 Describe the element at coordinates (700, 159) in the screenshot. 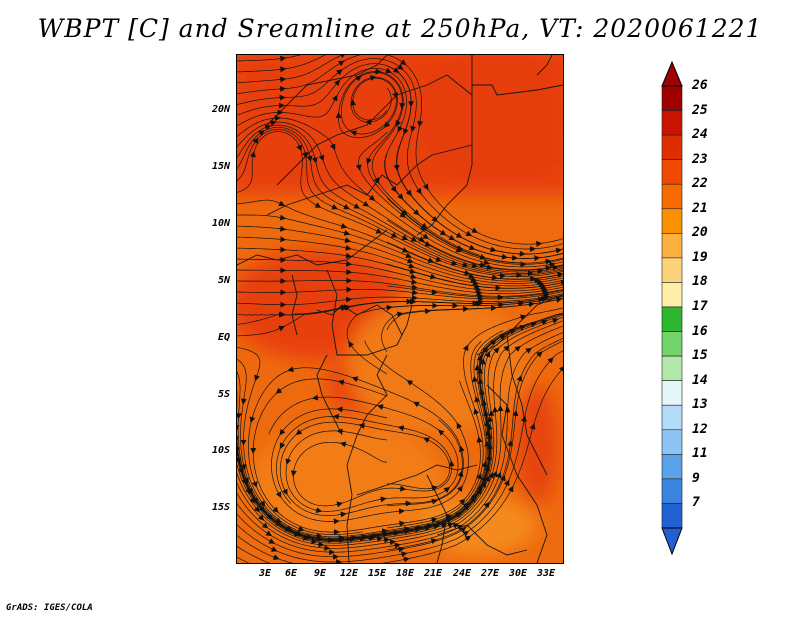

I see `colorbar-label: 23` at that location.